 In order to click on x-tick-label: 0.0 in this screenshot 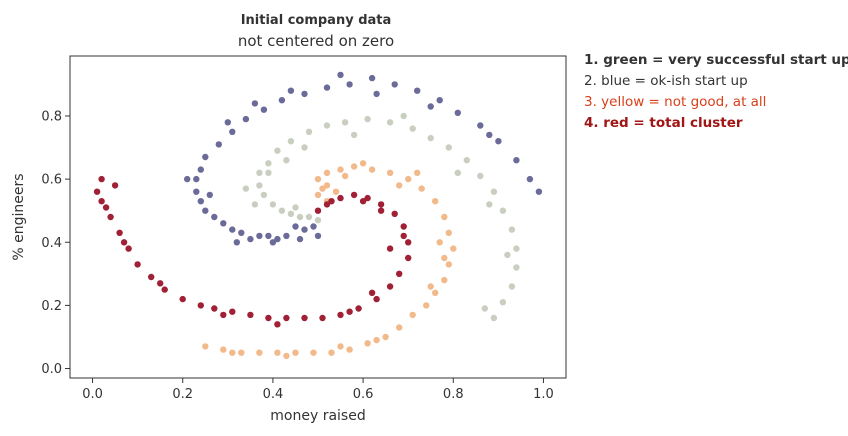, I will do `click(92, 394)`.